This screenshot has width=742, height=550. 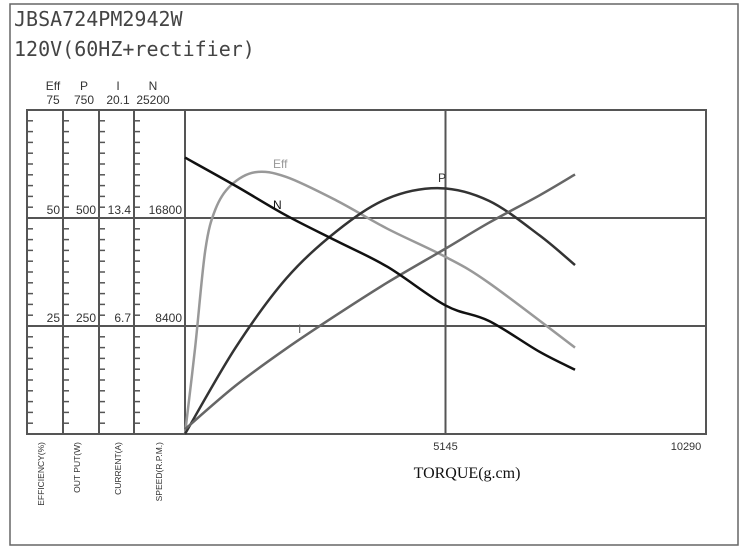 I want to click on axis-label-i: CURRENT(A), so click(x=118, y=468).